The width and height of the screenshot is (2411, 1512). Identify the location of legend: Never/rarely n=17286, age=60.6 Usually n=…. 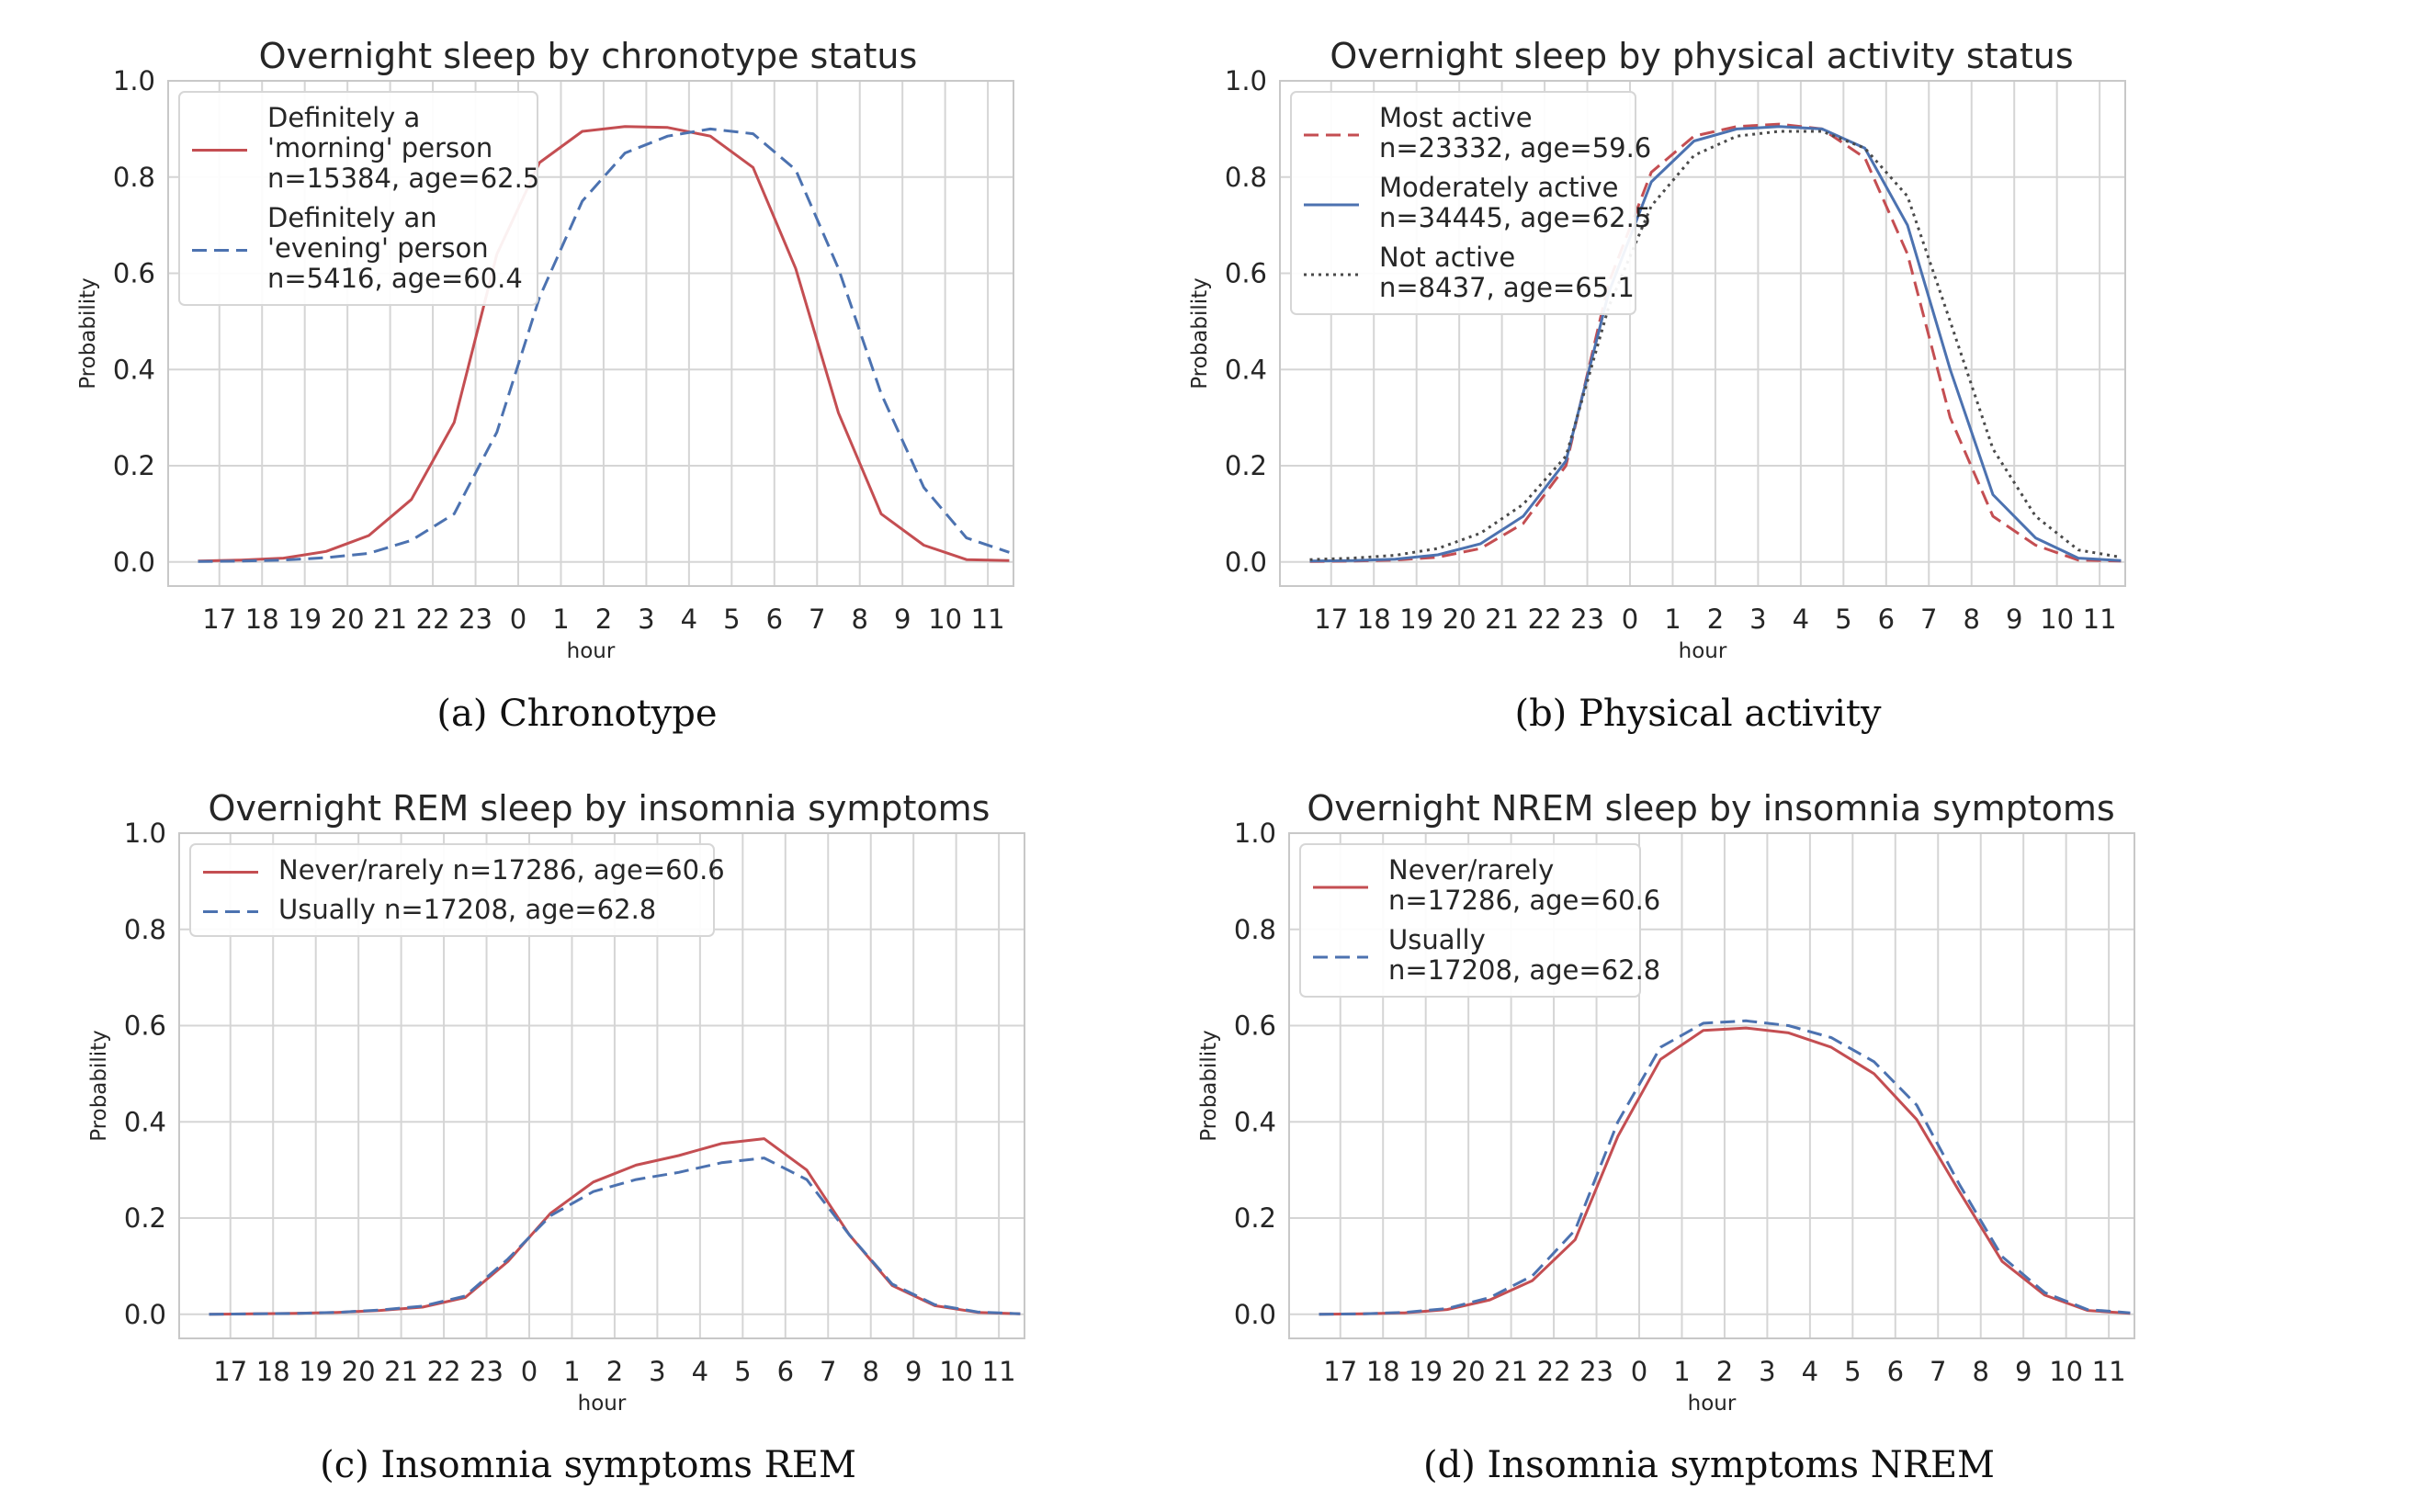
(457, 890).